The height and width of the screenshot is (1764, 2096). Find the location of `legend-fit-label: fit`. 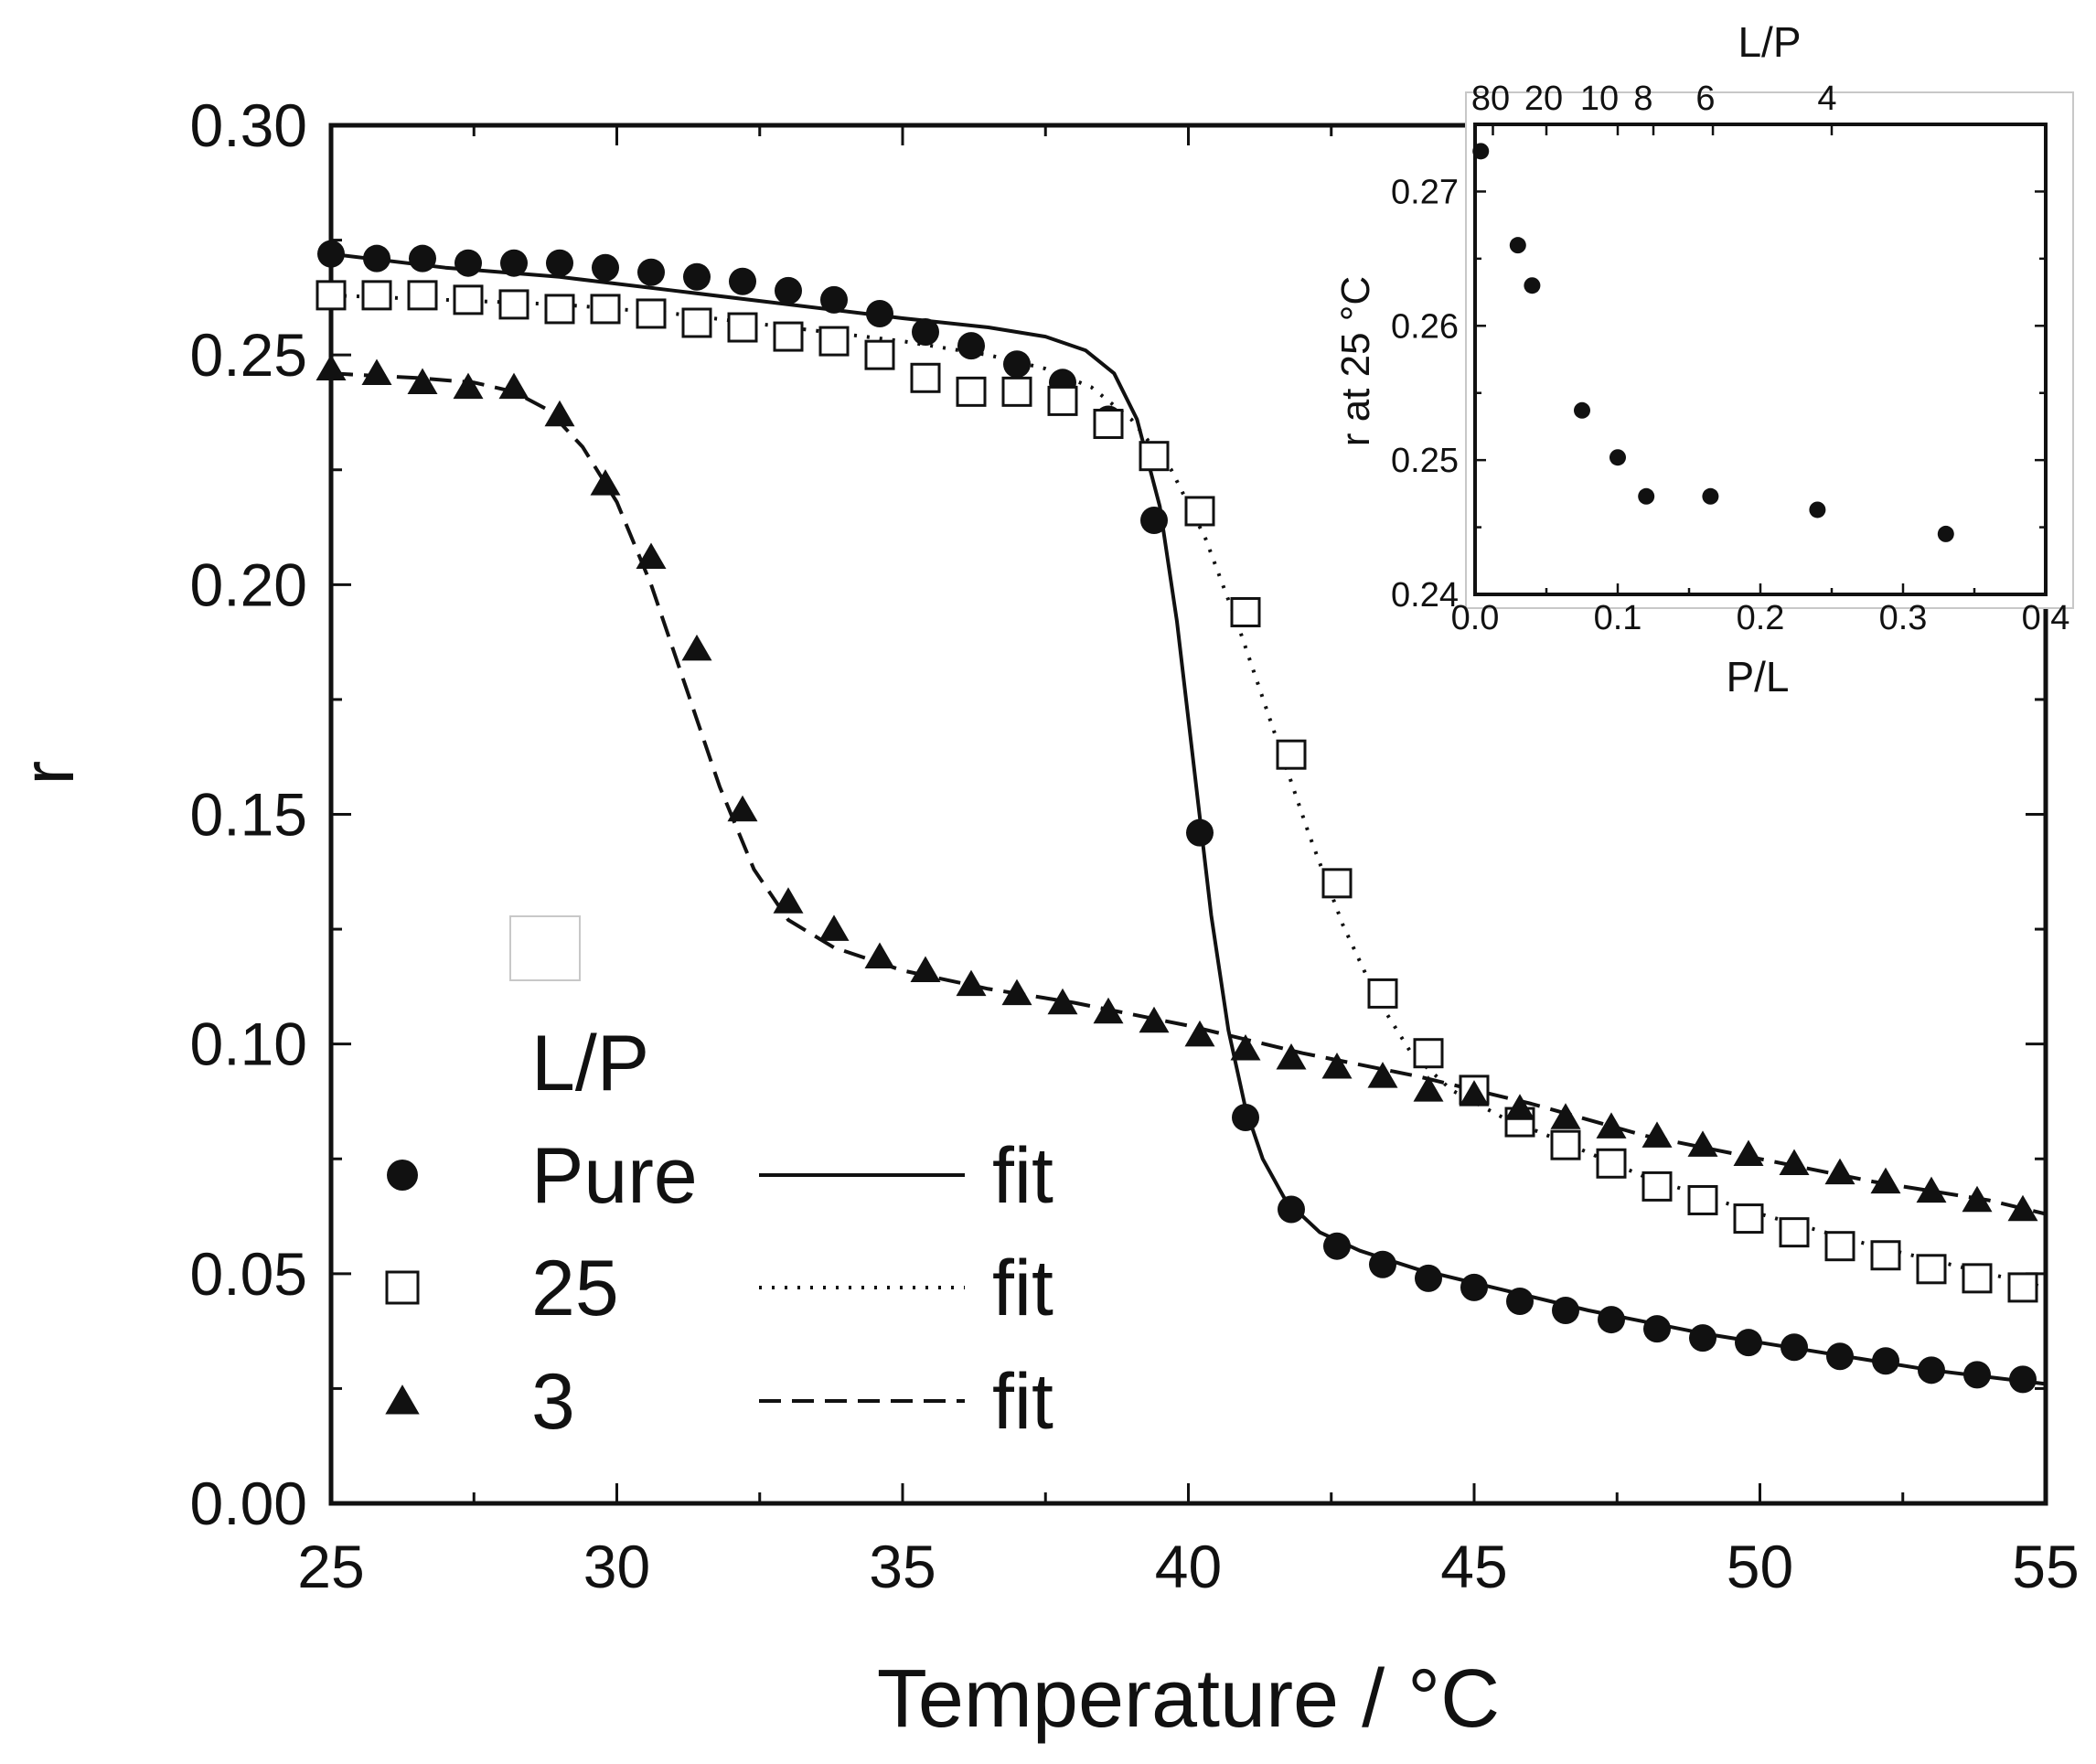

legend-fit-label: fit is located at coordinates (1023, 1176).